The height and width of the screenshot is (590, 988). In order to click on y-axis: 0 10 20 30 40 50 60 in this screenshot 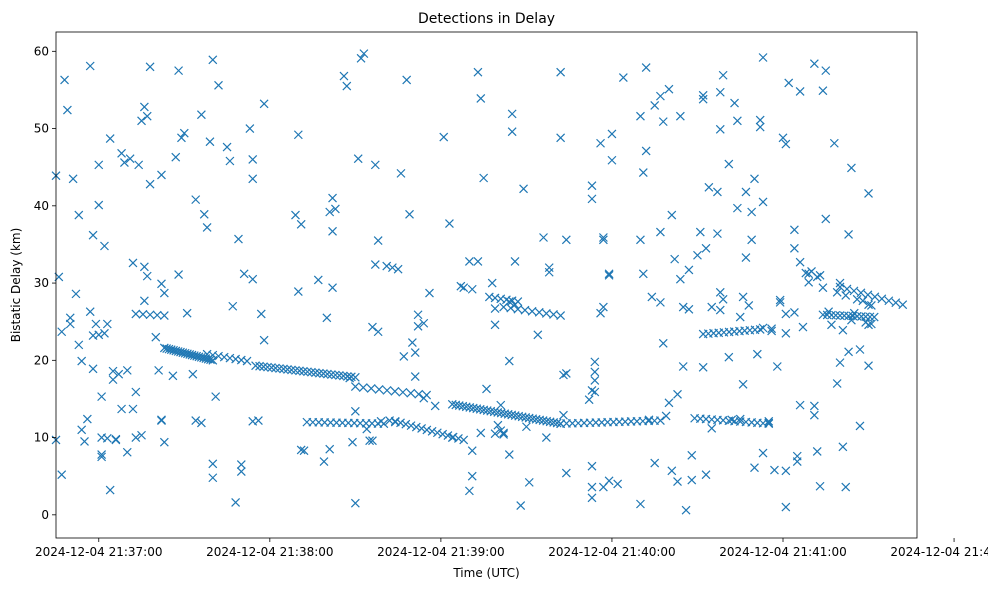, I will do `click(45, 283)`.